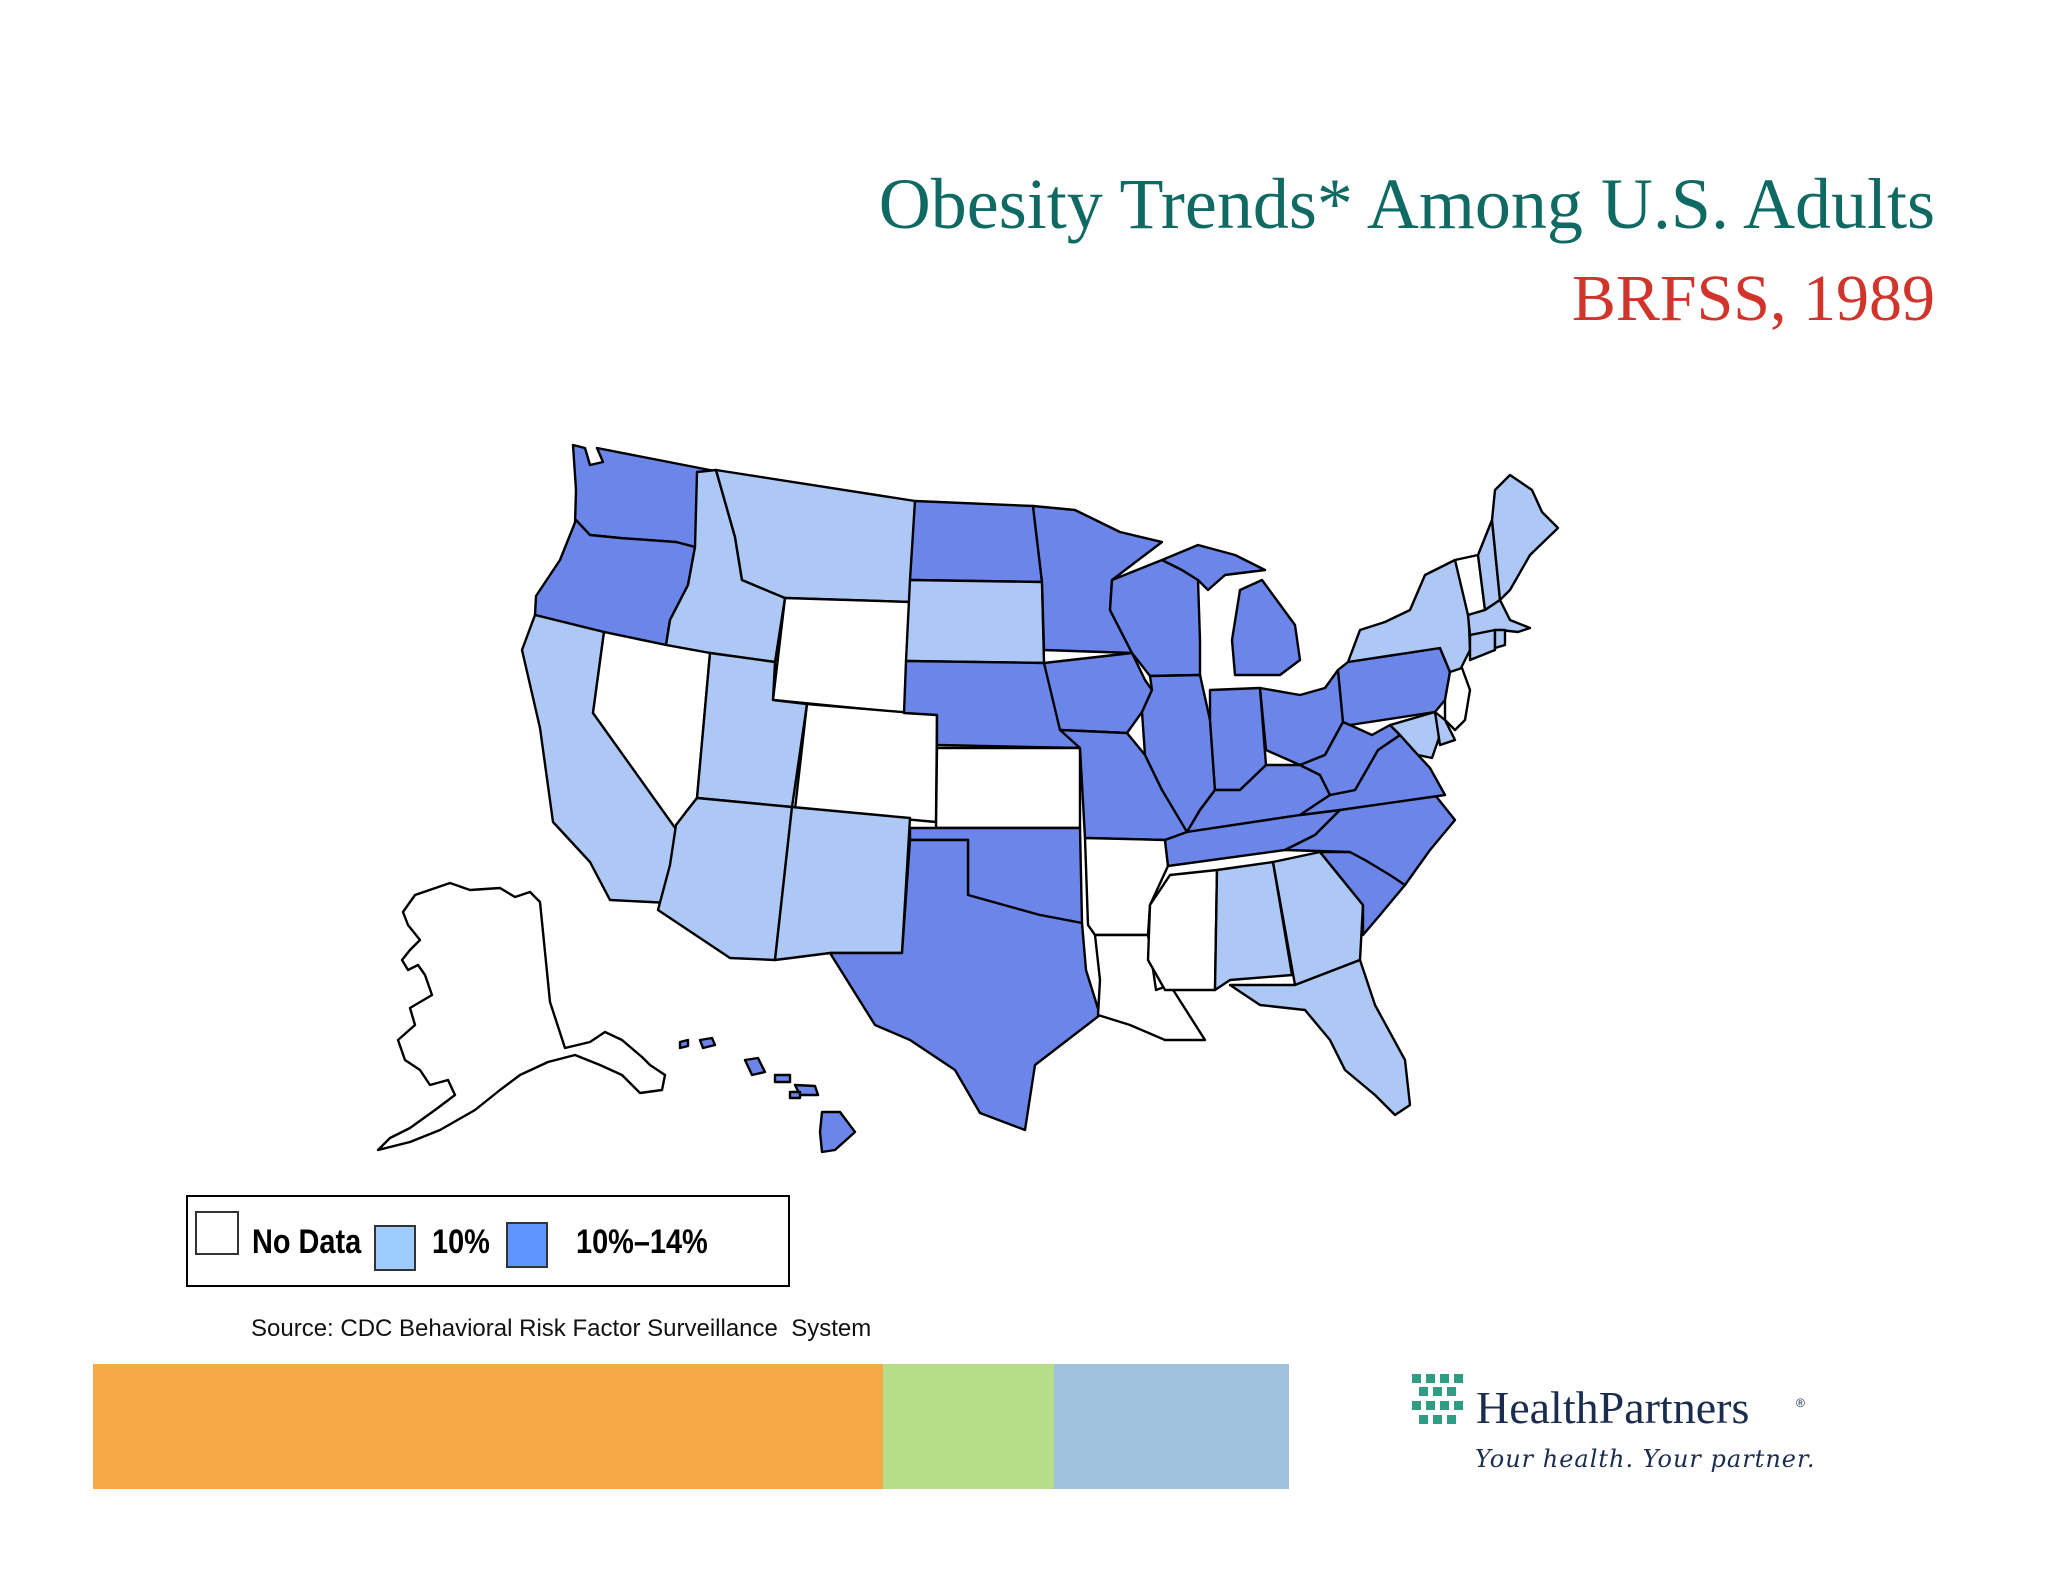  I want to click on state-ND, so click(976, 541).